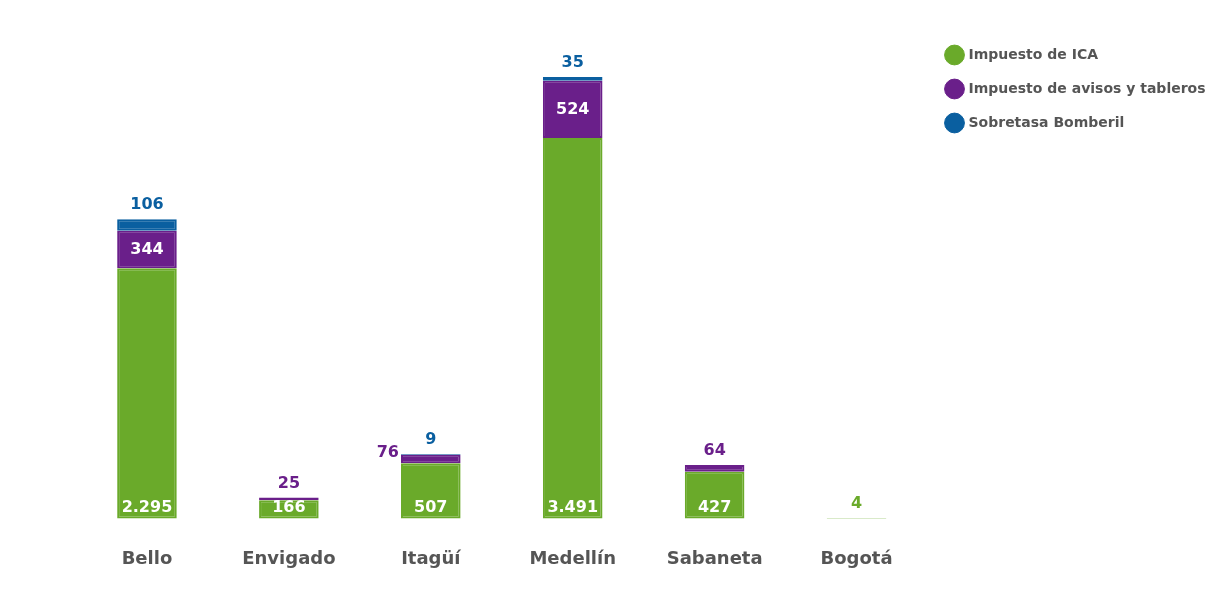 The height and width of the screenshot is (608, 1232). I want to click on x-tick-label: Medellín, so click(572, 557).